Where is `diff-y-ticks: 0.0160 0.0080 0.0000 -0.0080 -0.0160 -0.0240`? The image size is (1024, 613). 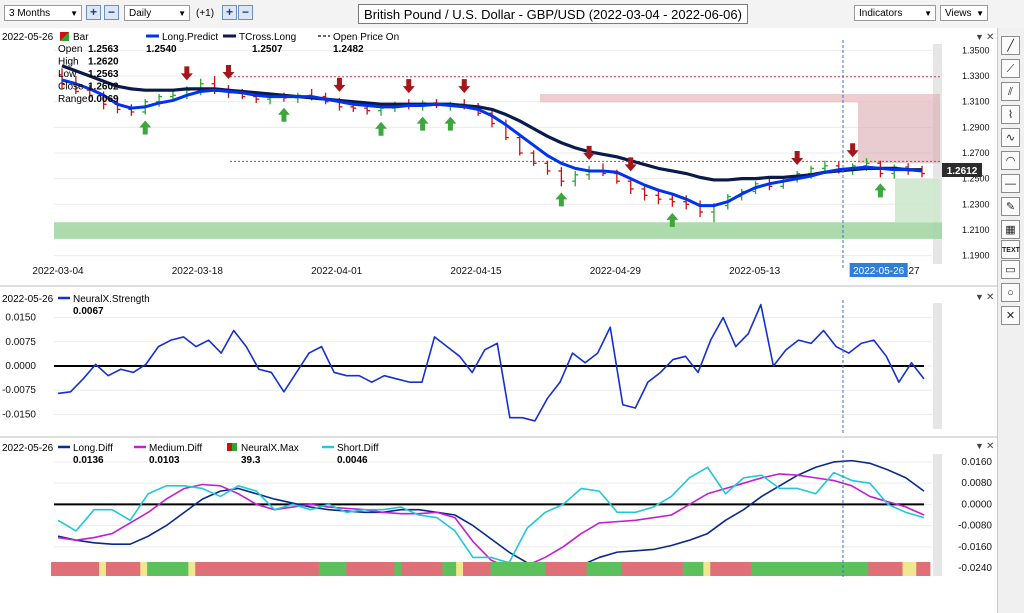
diff-y-ticks: 0.0160 0.0080 0.0000 -0.0080 -0.0160 -0.0240 is located at coordinates (975, 515).